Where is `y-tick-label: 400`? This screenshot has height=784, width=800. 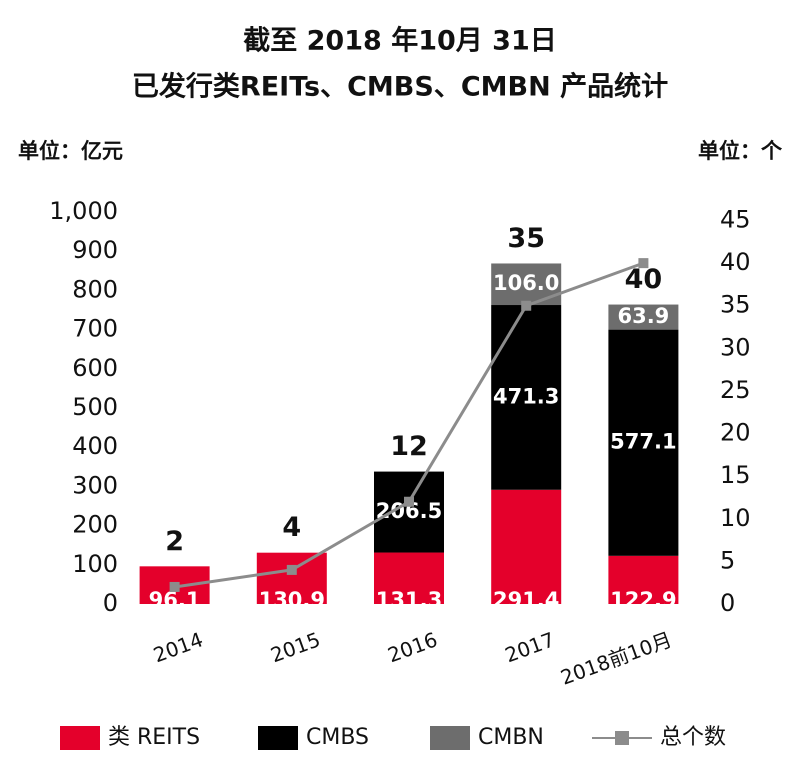
y-tick-label: 400 is located at coordinates (95, 446).